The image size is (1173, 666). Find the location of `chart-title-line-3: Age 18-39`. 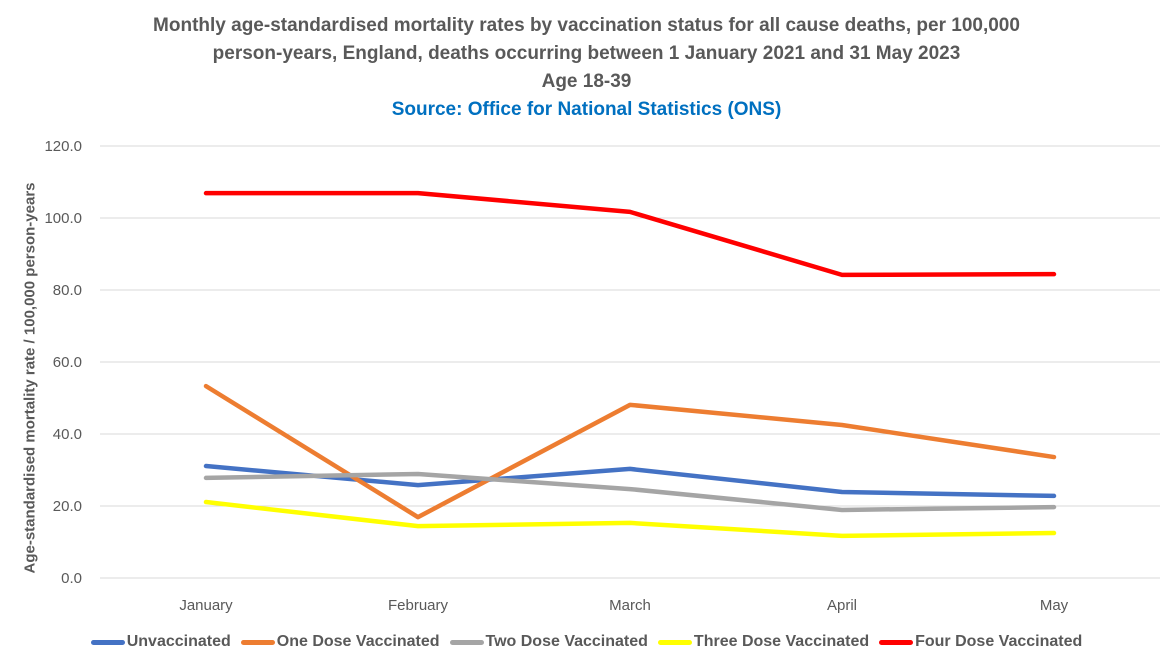

chart-title-line-3: Age 18-39 is located at coordinates (586, 81).